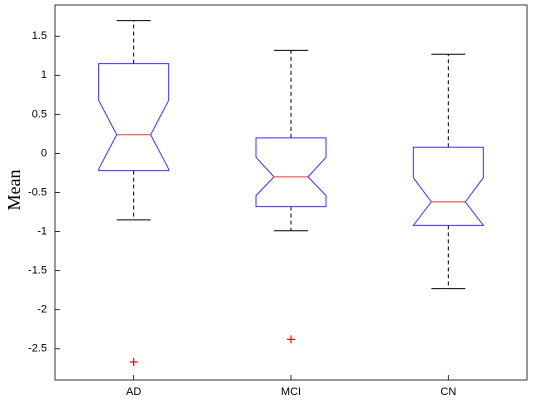 The width and height of the screenshot is (536, 402). I want to click on y-tick-label: -0.5, so click(37, 192).